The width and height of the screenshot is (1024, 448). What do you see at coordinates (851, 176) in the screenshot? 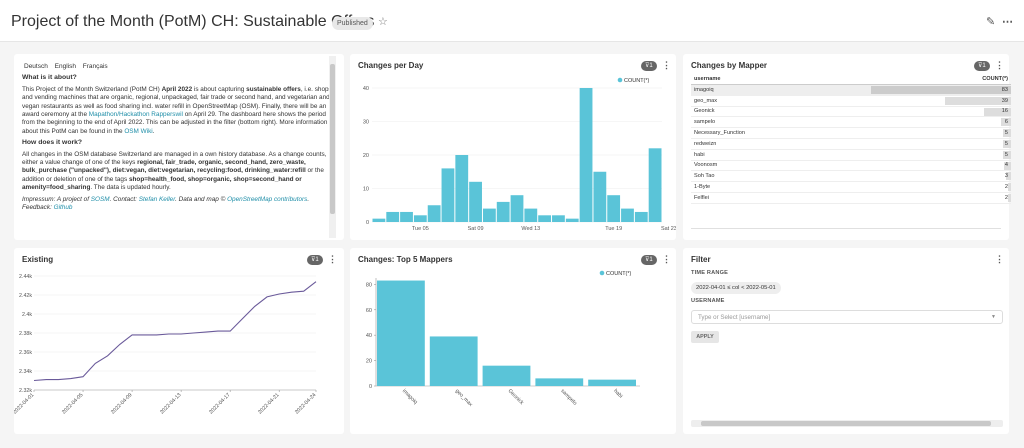
I see `table-row: Soh Tao 3` at bounding box center [851, 176].